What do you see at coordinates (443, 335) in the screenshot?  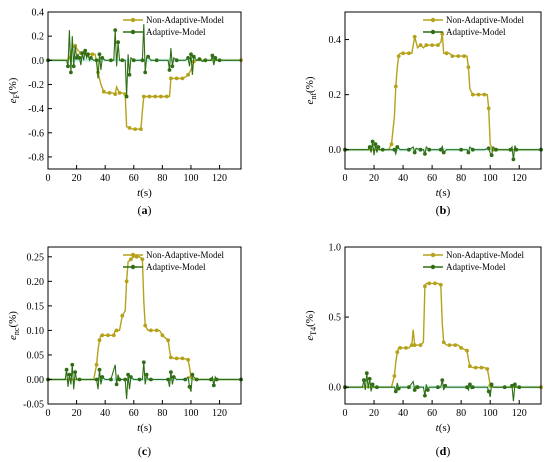 I see `series-line-non-adaptive` at bounding box center [443, 335].